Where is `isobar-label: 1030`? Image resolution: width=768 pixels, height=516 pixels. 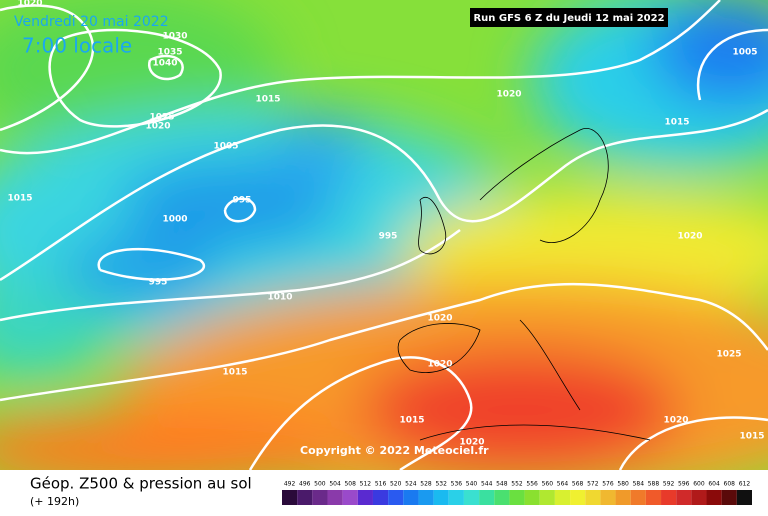 isobar-label: 1030 is located at coordinates (174, 37).